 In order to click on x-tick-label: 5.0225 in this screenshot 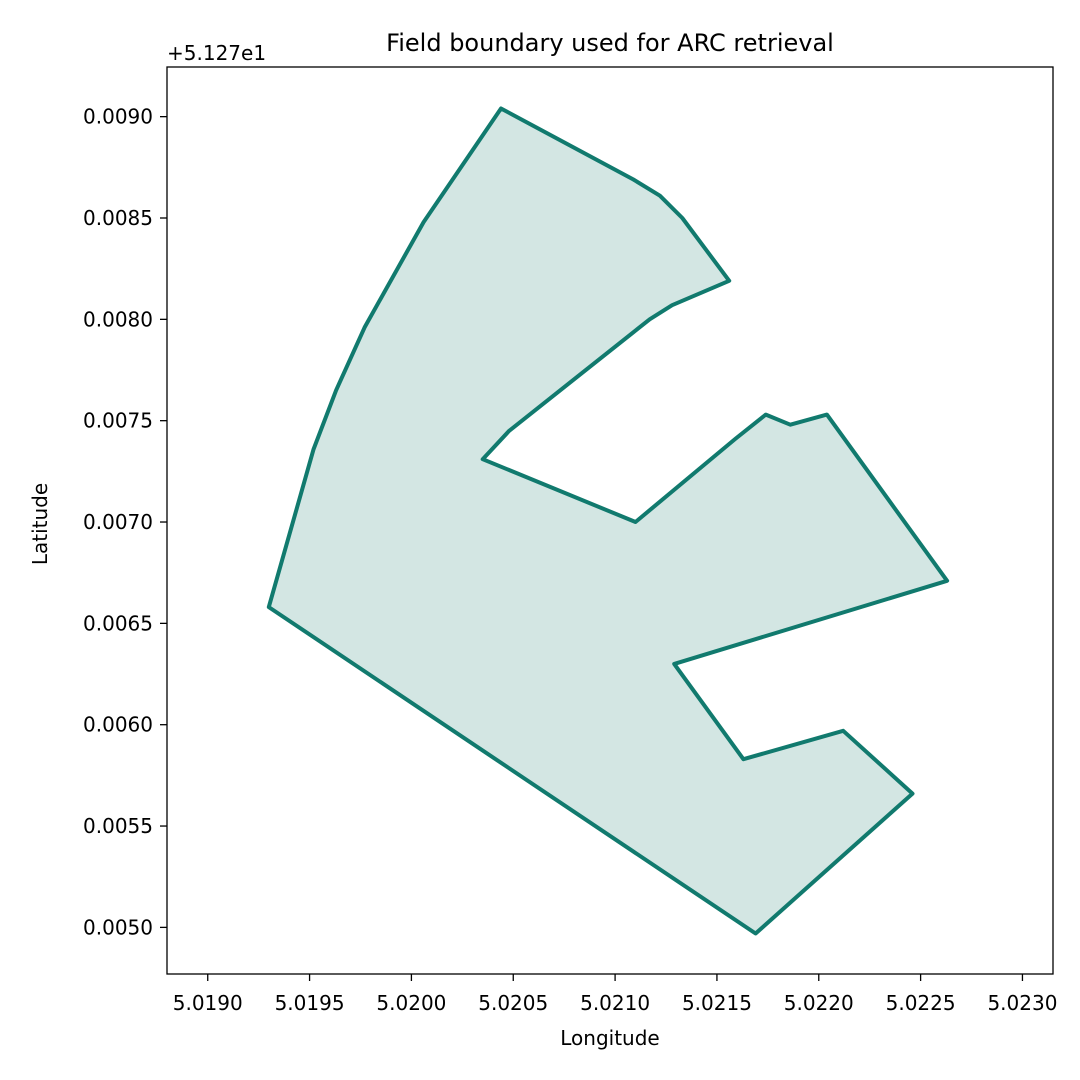, I will do `click(921, 1003)`.